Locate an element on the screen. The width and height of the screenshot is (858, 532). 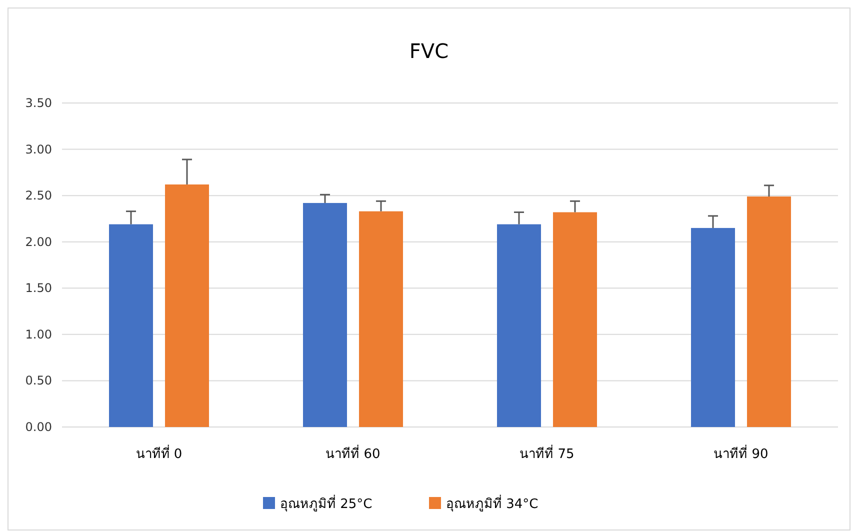
y-tick-label: 3.50 is located at coordinates (38, 103).